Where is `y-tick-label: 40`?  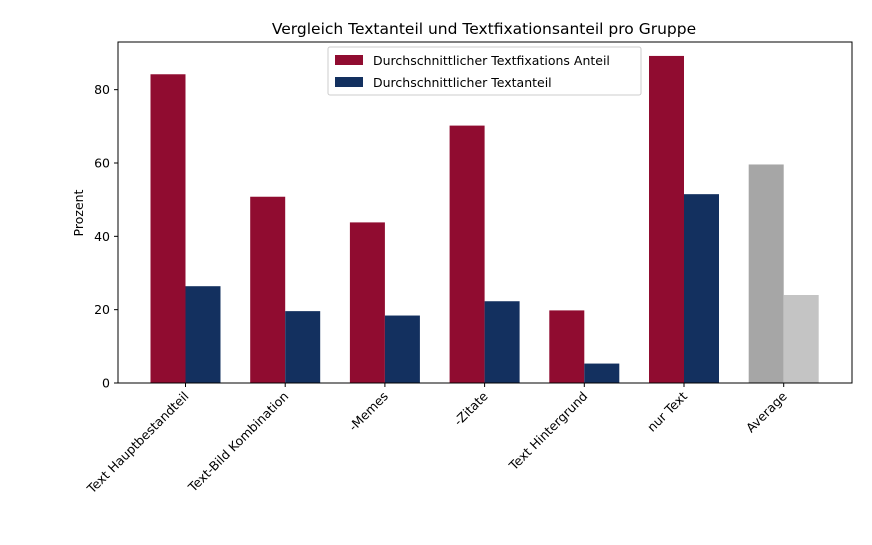 y-tick-label: 40 is located at coordinates (102, 236).